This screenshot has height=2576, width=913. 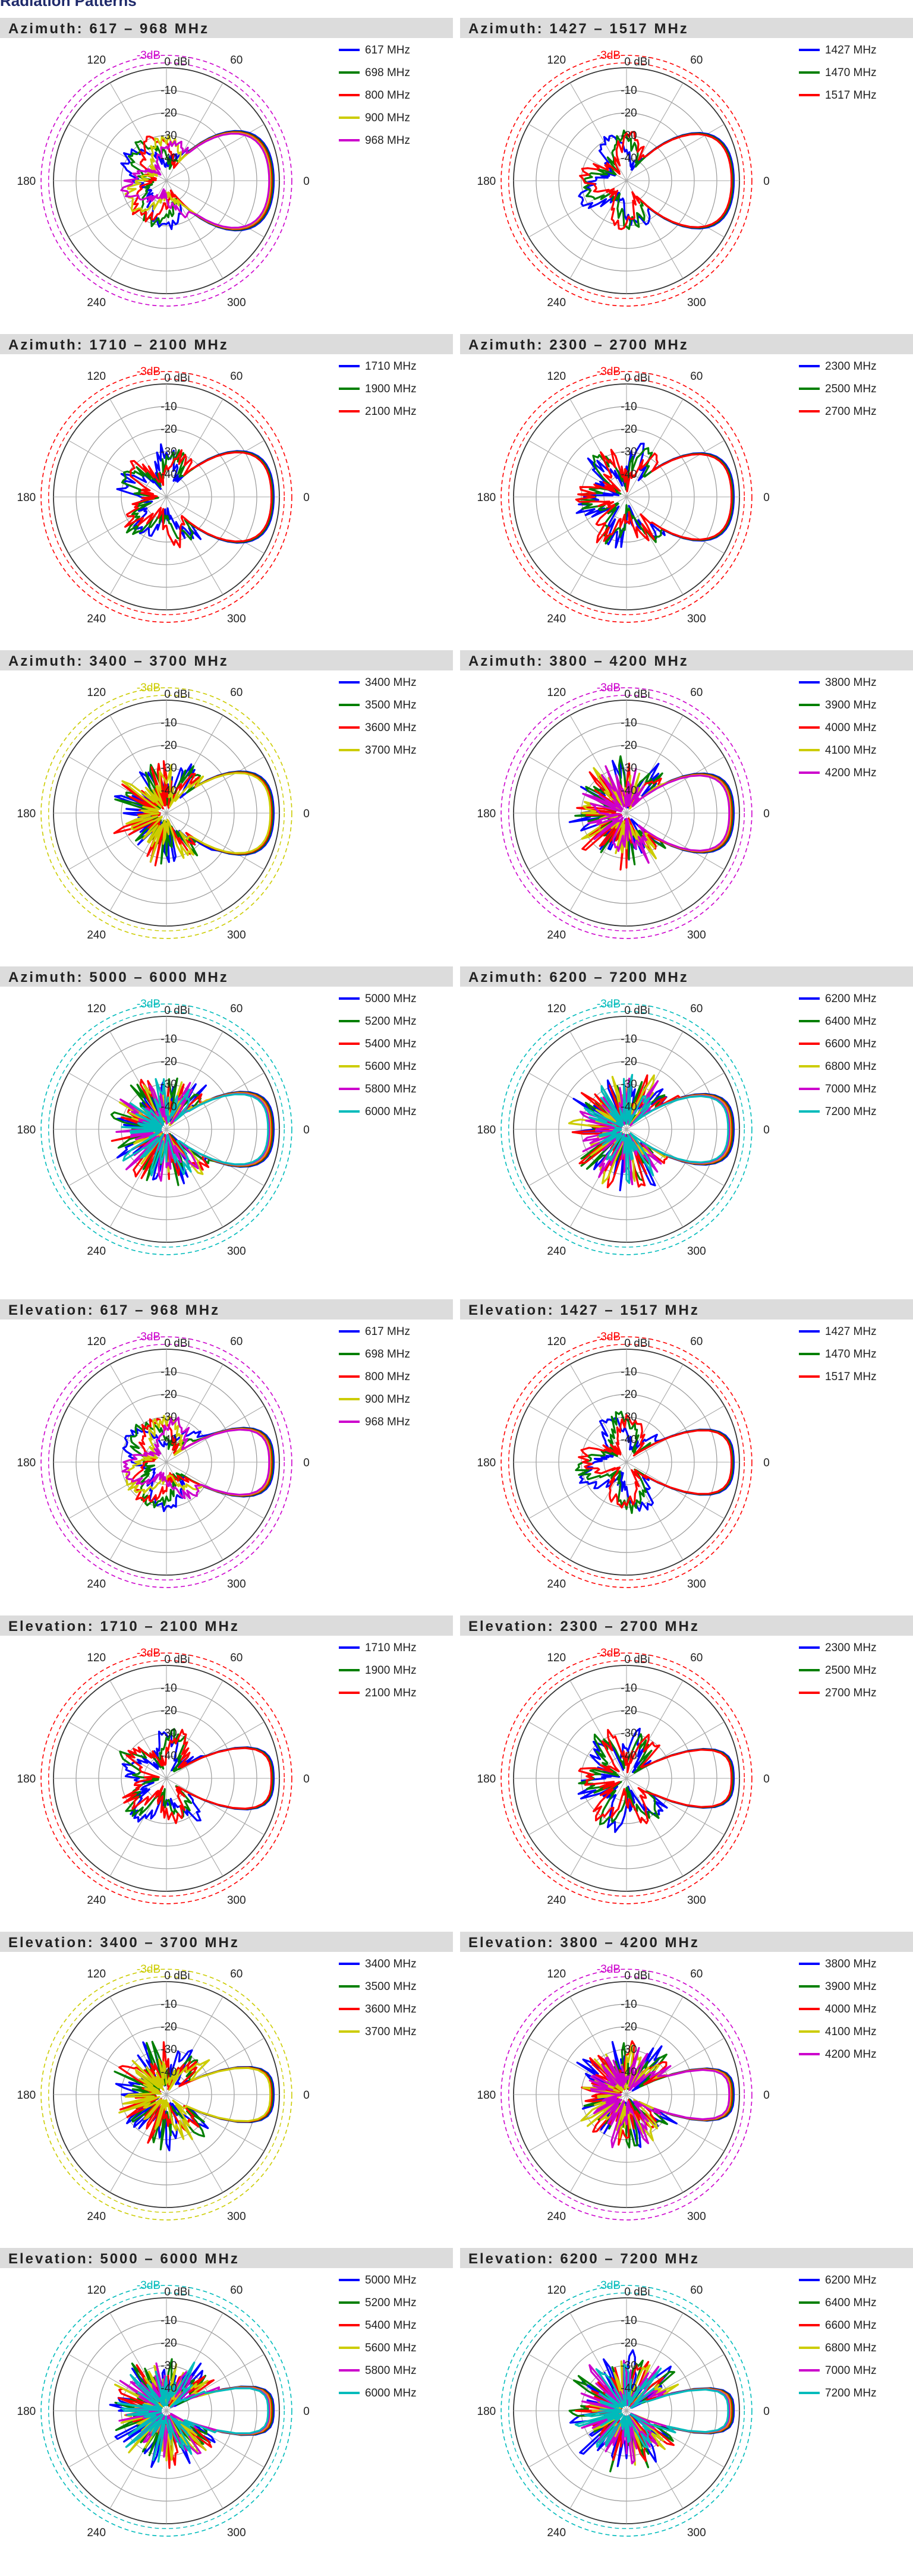 I want to click on legend-label: 5200 MHz, so click(x=391, y=2303).